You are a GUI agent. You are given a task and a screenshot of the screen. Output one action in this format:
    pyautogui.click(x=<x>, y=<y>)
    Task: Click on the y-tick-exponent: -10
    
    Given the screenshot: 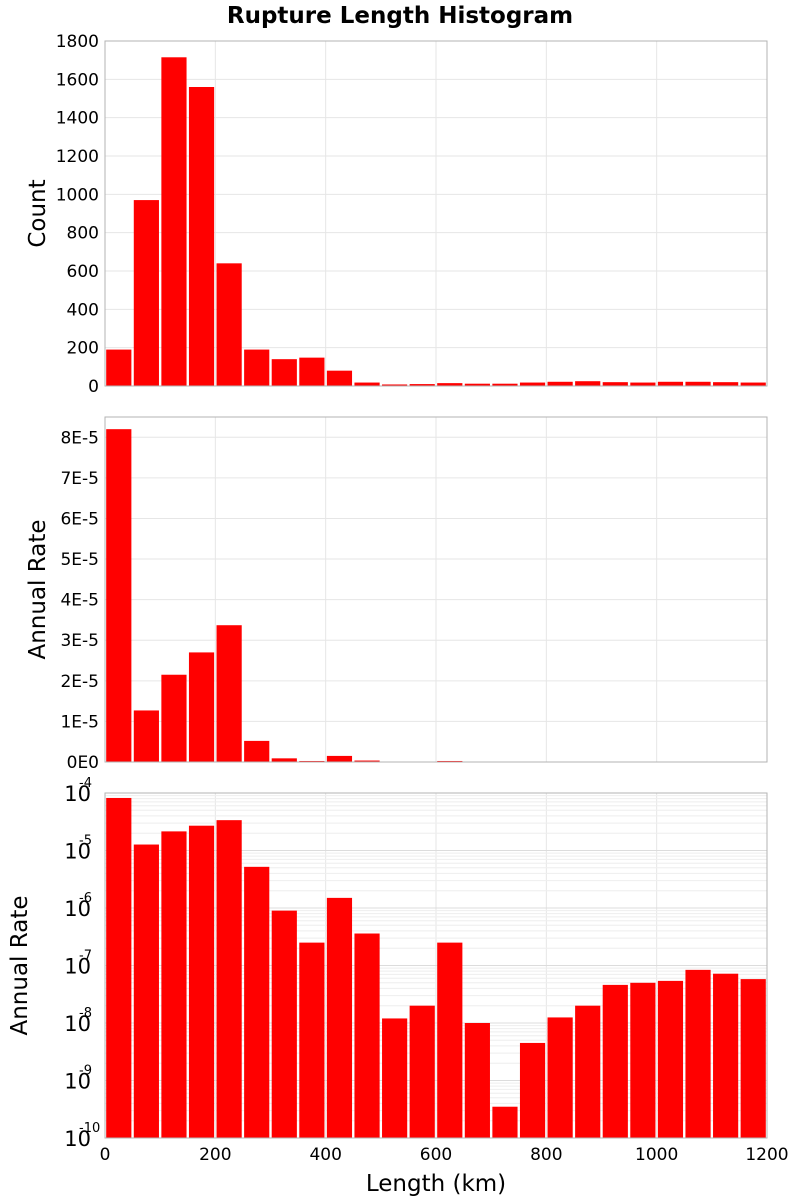 What is the action you would take?
    pyautogui.click(x=89, y=1128)
    